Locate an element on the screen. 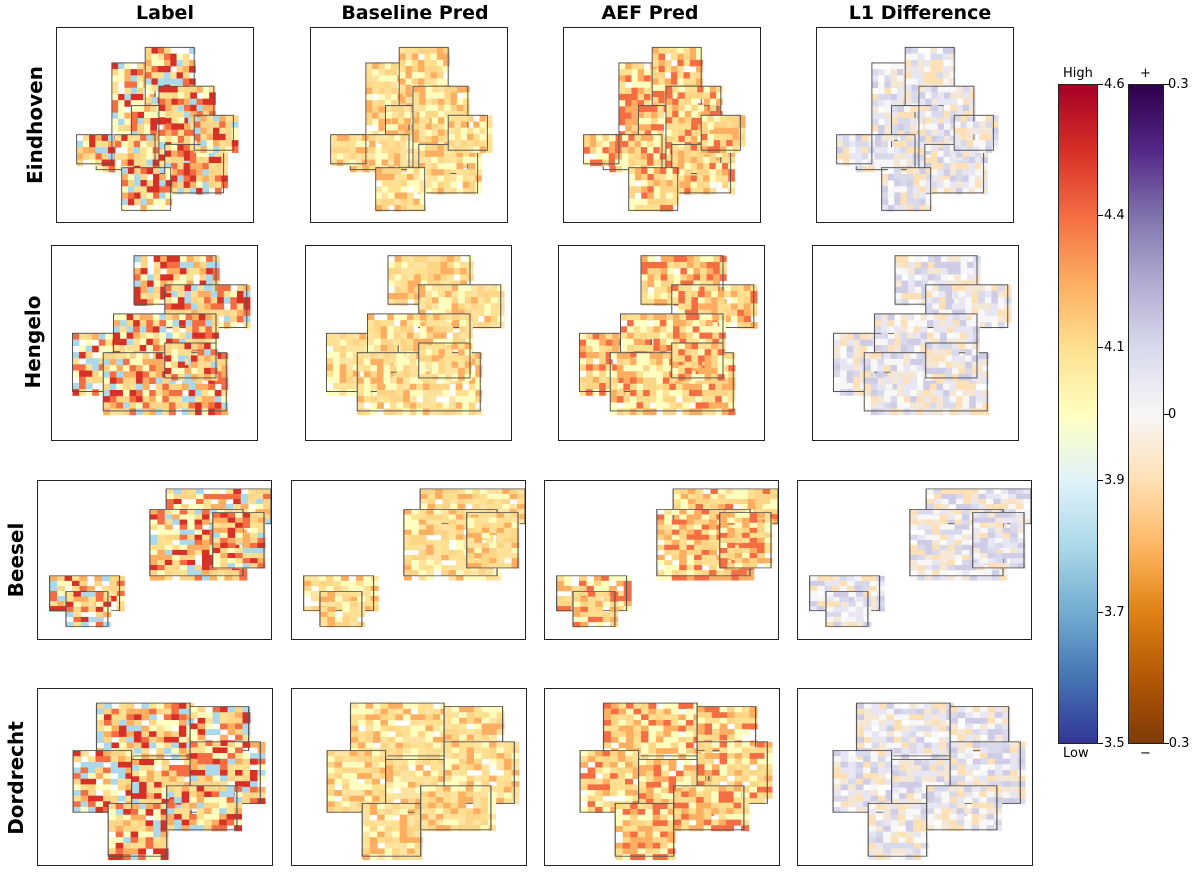  city-map-eindhoven-diff is located at coordinates (917, 129).